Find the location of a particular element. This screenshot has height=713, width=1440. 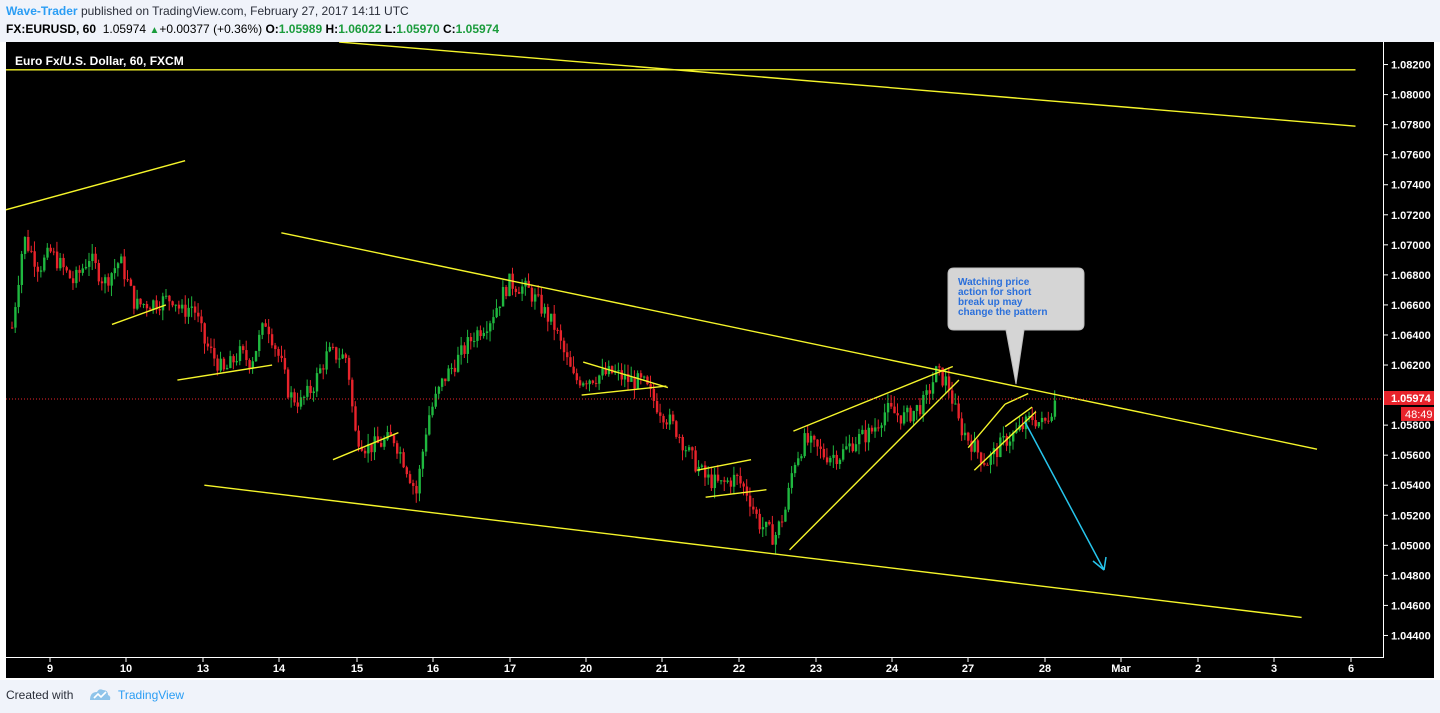

author-link: Wave-Trader is located at coordinates (42, 11).